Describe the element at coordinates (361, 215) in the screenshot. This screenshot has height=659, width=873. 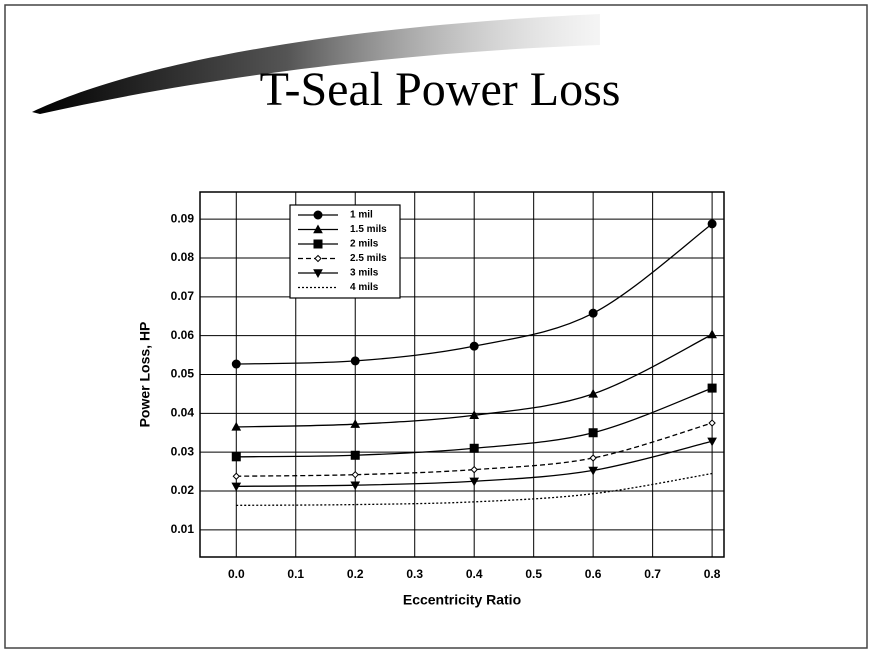
I see `legend-label: 1 mil` at that location.